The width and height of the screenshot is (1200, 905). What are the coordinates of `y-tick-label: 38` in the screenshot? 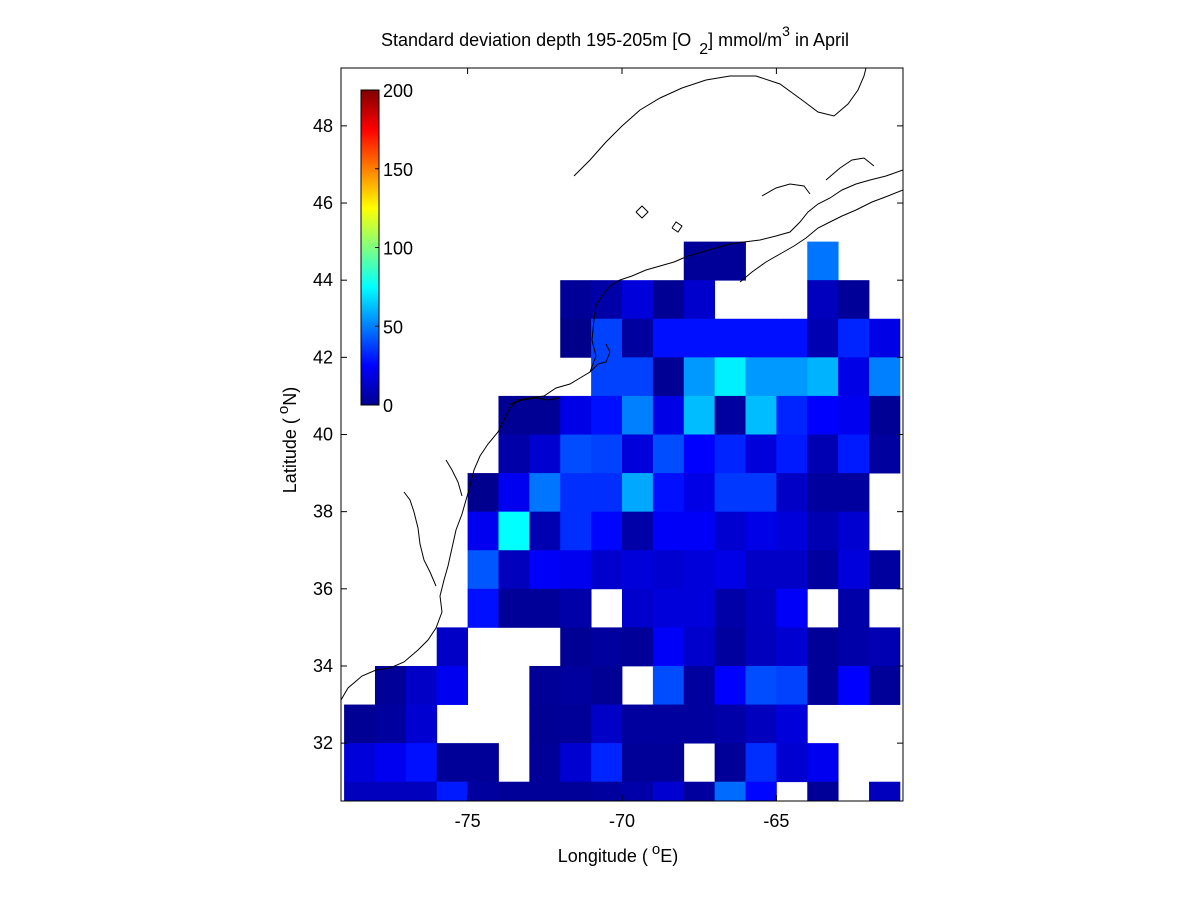 It's located at (323, 512).